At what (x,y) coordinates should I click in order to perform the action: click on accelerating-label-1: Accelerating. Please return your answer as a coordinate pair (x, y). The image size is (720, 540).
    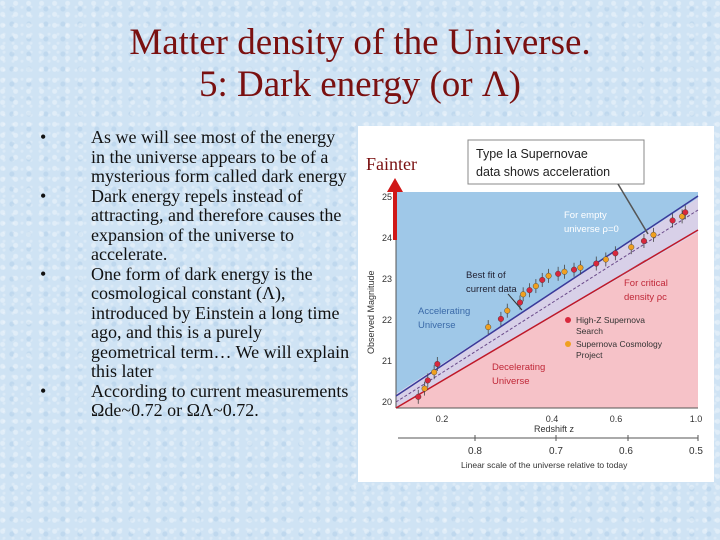
    Looking at the image, I should click on (444, 311).